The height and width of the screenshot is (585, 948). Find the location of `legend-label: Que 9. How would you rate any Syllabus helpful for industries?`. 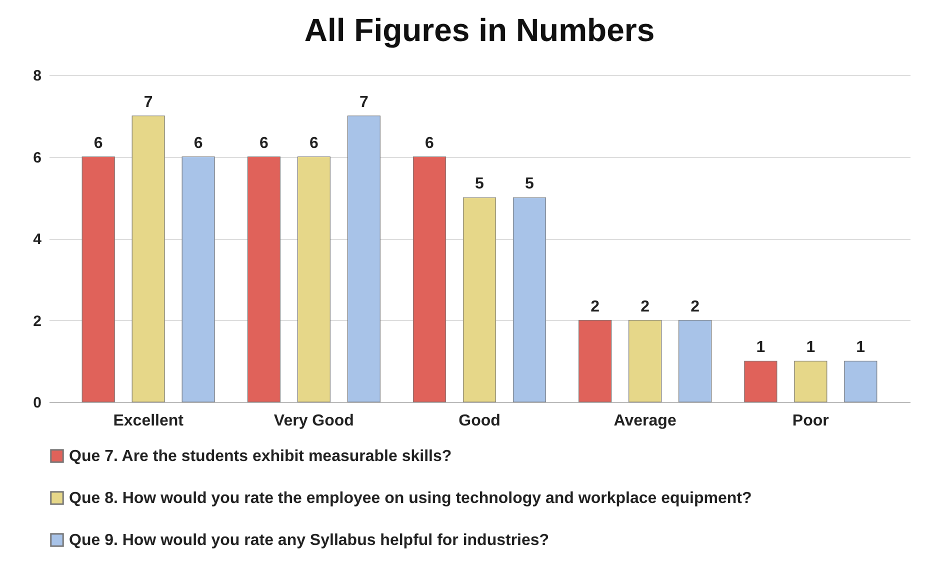

legend-label: Que 9. How would you rate any Syllabus helpful for industries? is located at coordinates (309, 540).